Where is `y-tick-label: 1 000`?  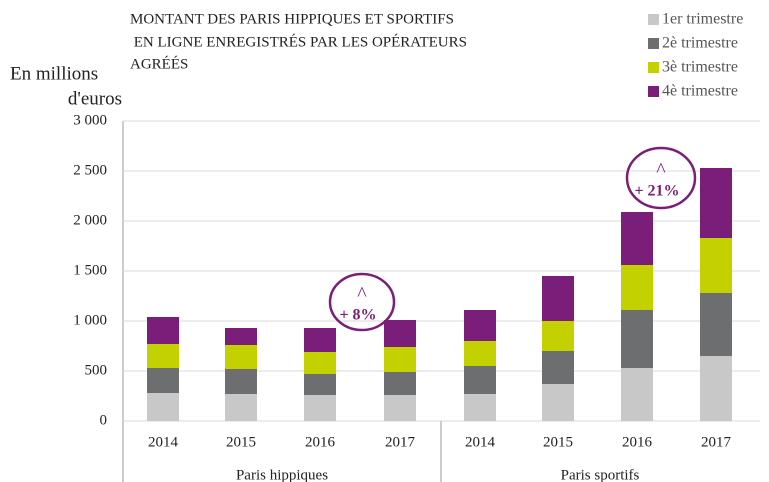
y-tick-label: 1 000 is located at coordinates (90, 320).